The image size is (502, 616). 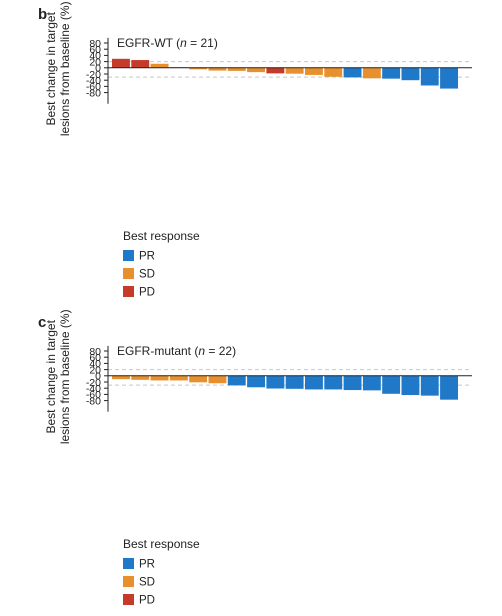 I want to click on chart-subtitle: EGFR-WT (n = 21), so click(x=167, y=43).